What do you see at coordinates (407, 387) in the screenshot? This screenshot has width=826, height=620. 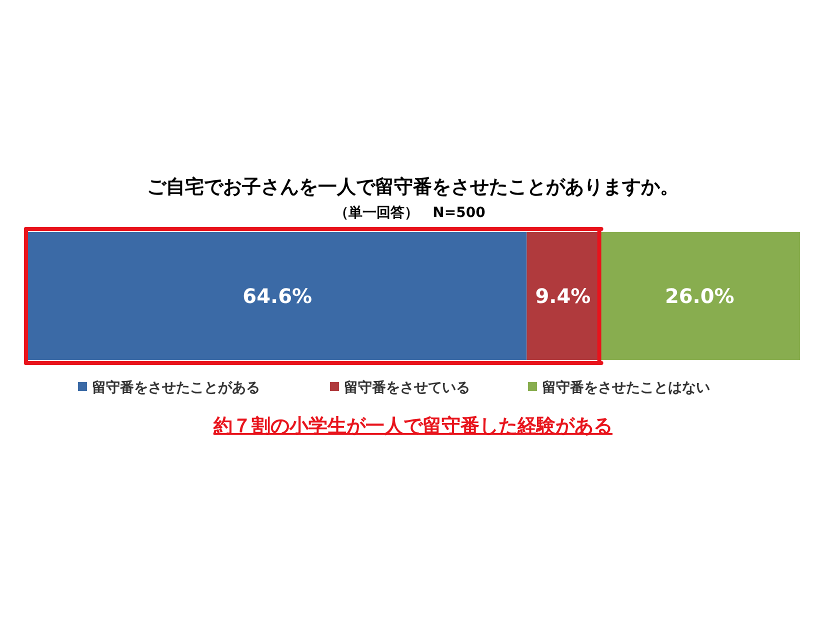 I see `legend-label: 留守番をさせている` at bounding box center [407, 387].